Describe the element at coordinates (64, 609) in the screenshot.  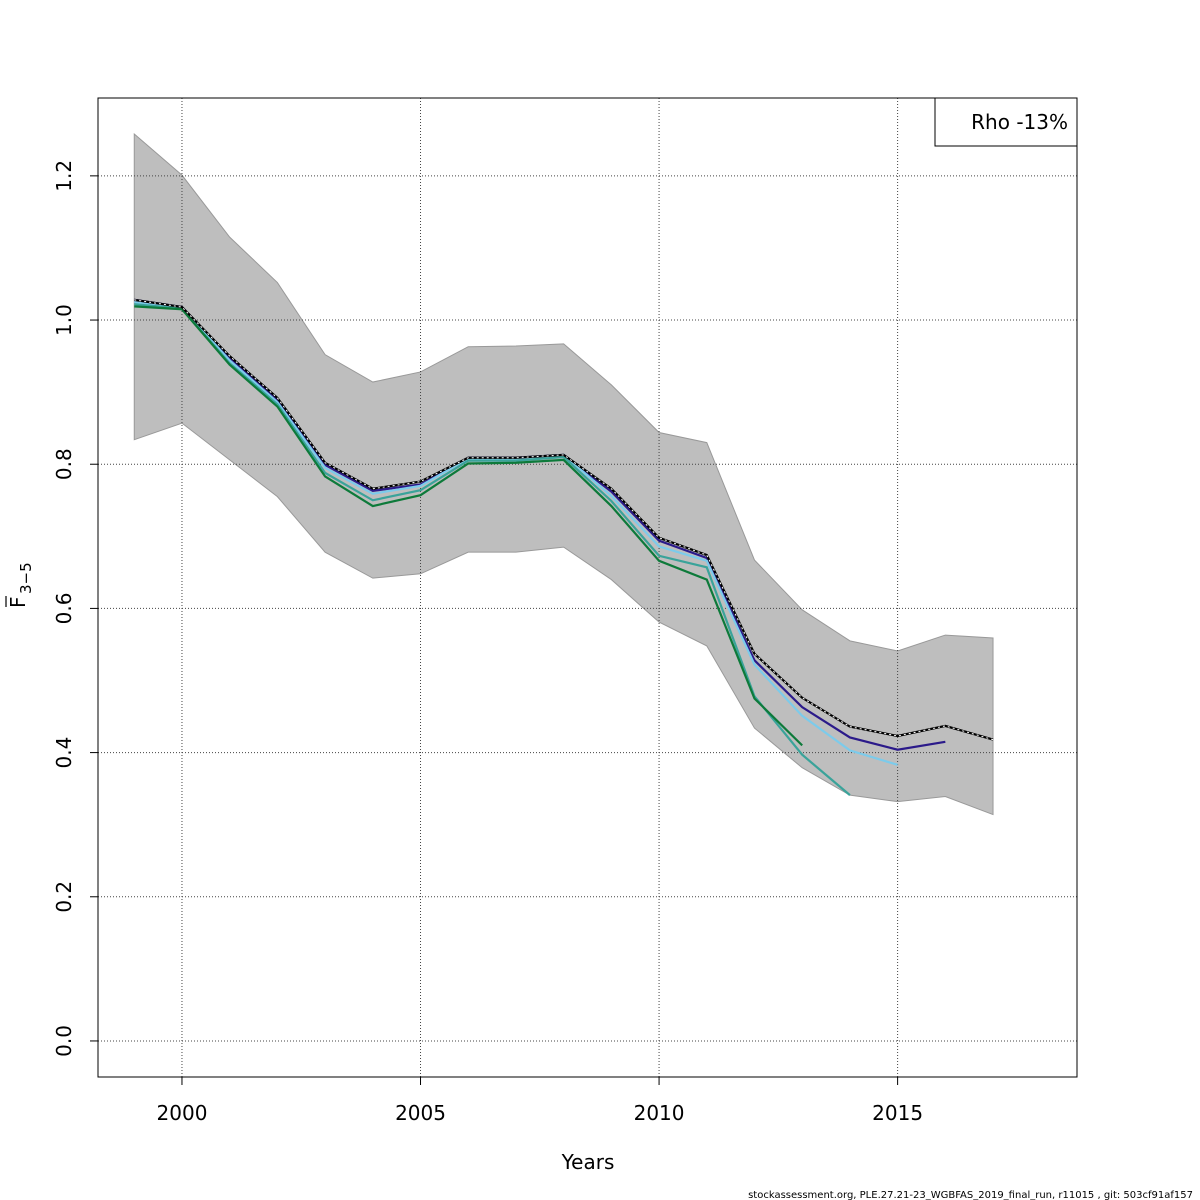
I see `y-tick-label: 0.6` at that location.